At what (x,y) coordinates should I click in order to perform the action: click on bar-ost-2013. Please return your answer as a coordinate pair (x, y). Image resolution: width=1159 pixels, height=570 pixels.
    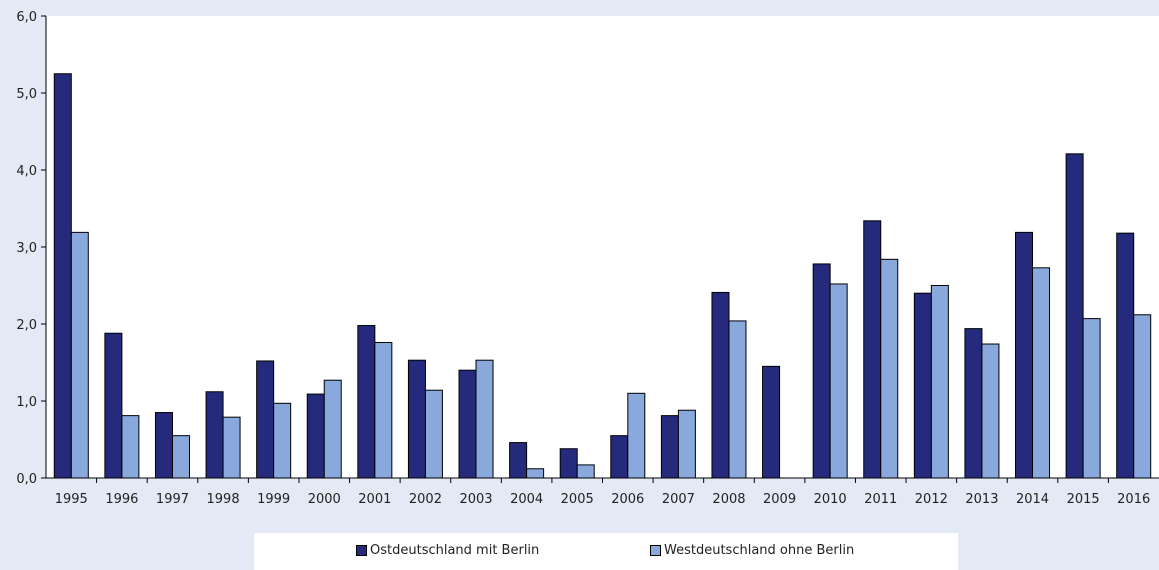
    Looking at the image, I should click on (973, 403).